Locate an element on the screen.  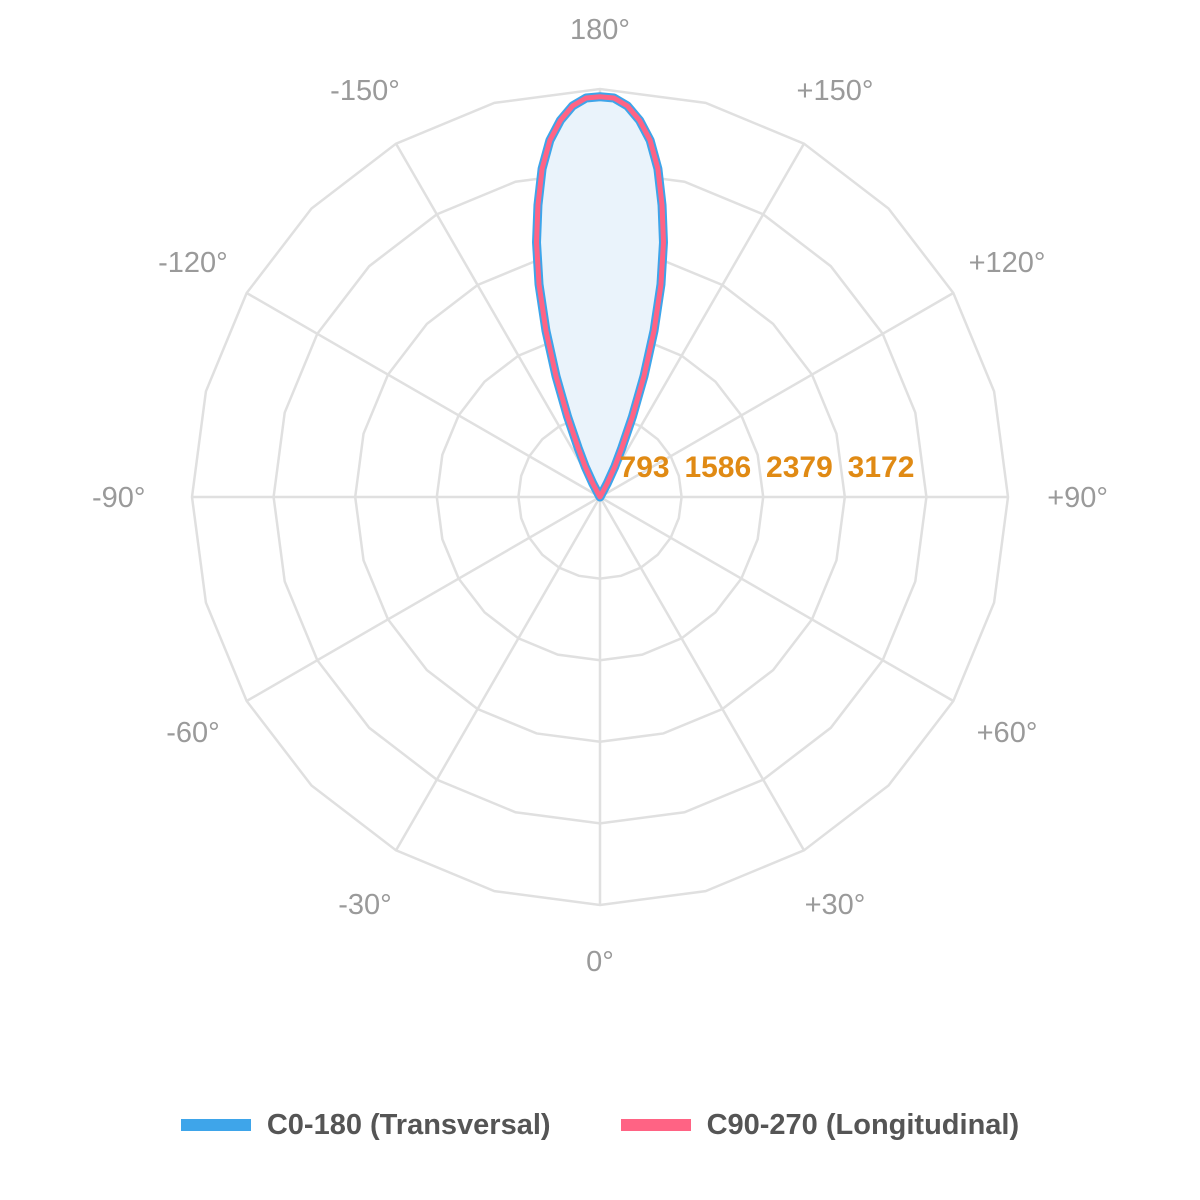
ring-label-3: 2379 is located at coordinates (799, 467).